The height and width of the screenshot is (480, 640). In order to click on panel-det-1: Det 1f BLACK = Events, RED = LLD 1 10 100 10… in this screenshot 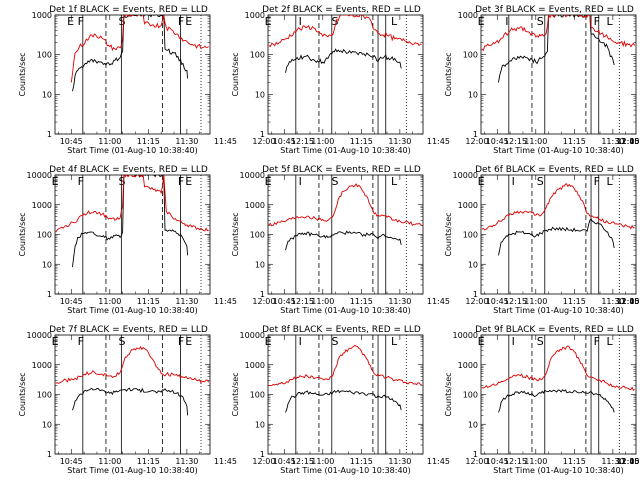, I will do `click(166, 80)`.